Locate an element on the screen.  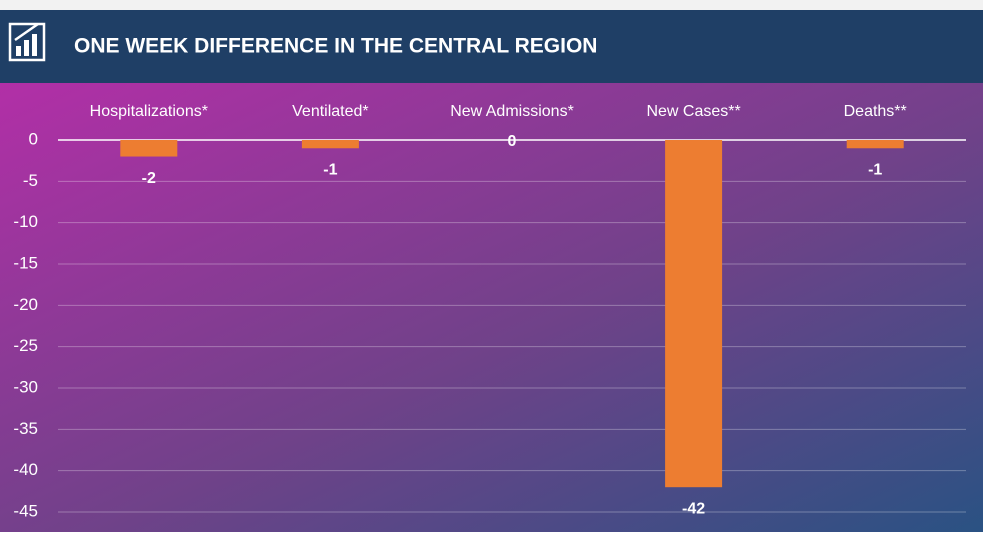
data-label: -42 is located at coordinates (693, 508).